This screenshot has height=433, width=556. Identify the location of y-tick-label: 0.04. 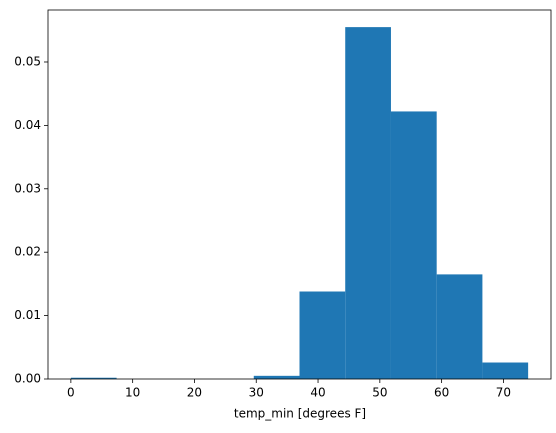
(27, 125).